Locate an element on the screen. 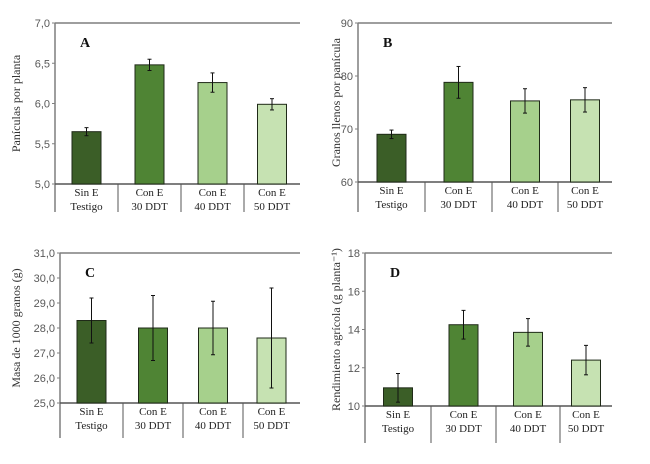  y-tick-label: 16 is located at coordinates (354, 292).